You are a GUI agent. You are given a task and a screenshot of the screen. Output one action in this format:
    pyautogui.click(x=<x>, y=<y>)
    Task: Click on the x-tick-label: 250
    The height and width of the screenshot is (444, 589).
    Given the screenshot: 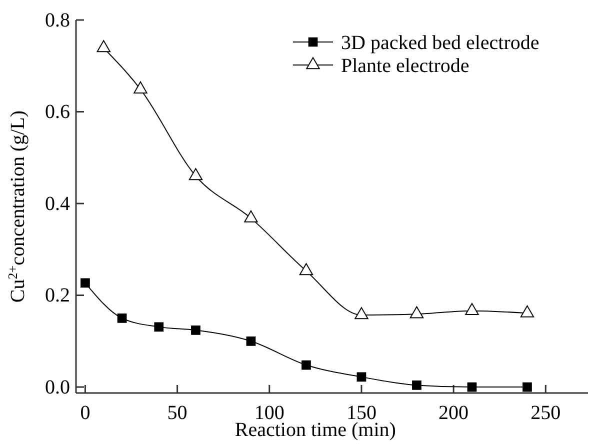 What is the action you would take?
    pyautogui.click(x=545, y=413)
    